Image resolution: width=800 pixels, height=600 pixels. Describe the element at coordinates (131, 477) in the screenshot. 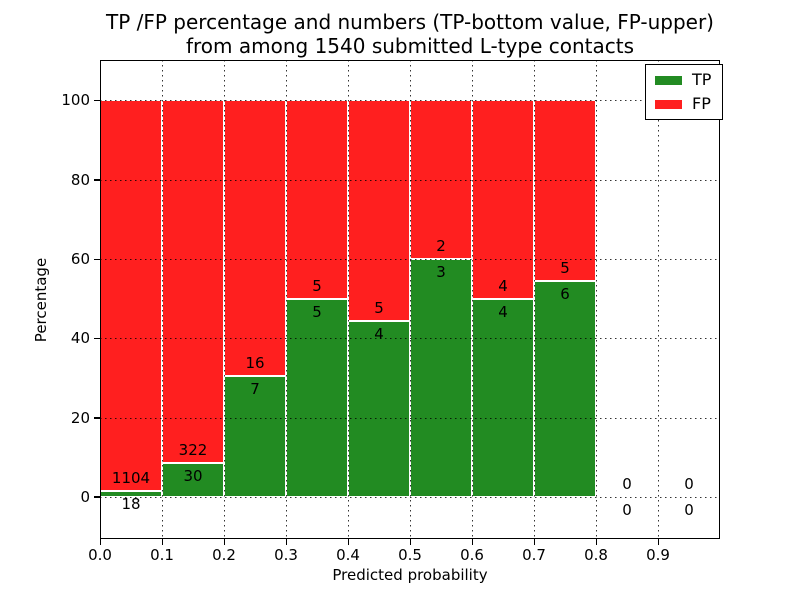

I see `fp-count-label: 1104` at that location.